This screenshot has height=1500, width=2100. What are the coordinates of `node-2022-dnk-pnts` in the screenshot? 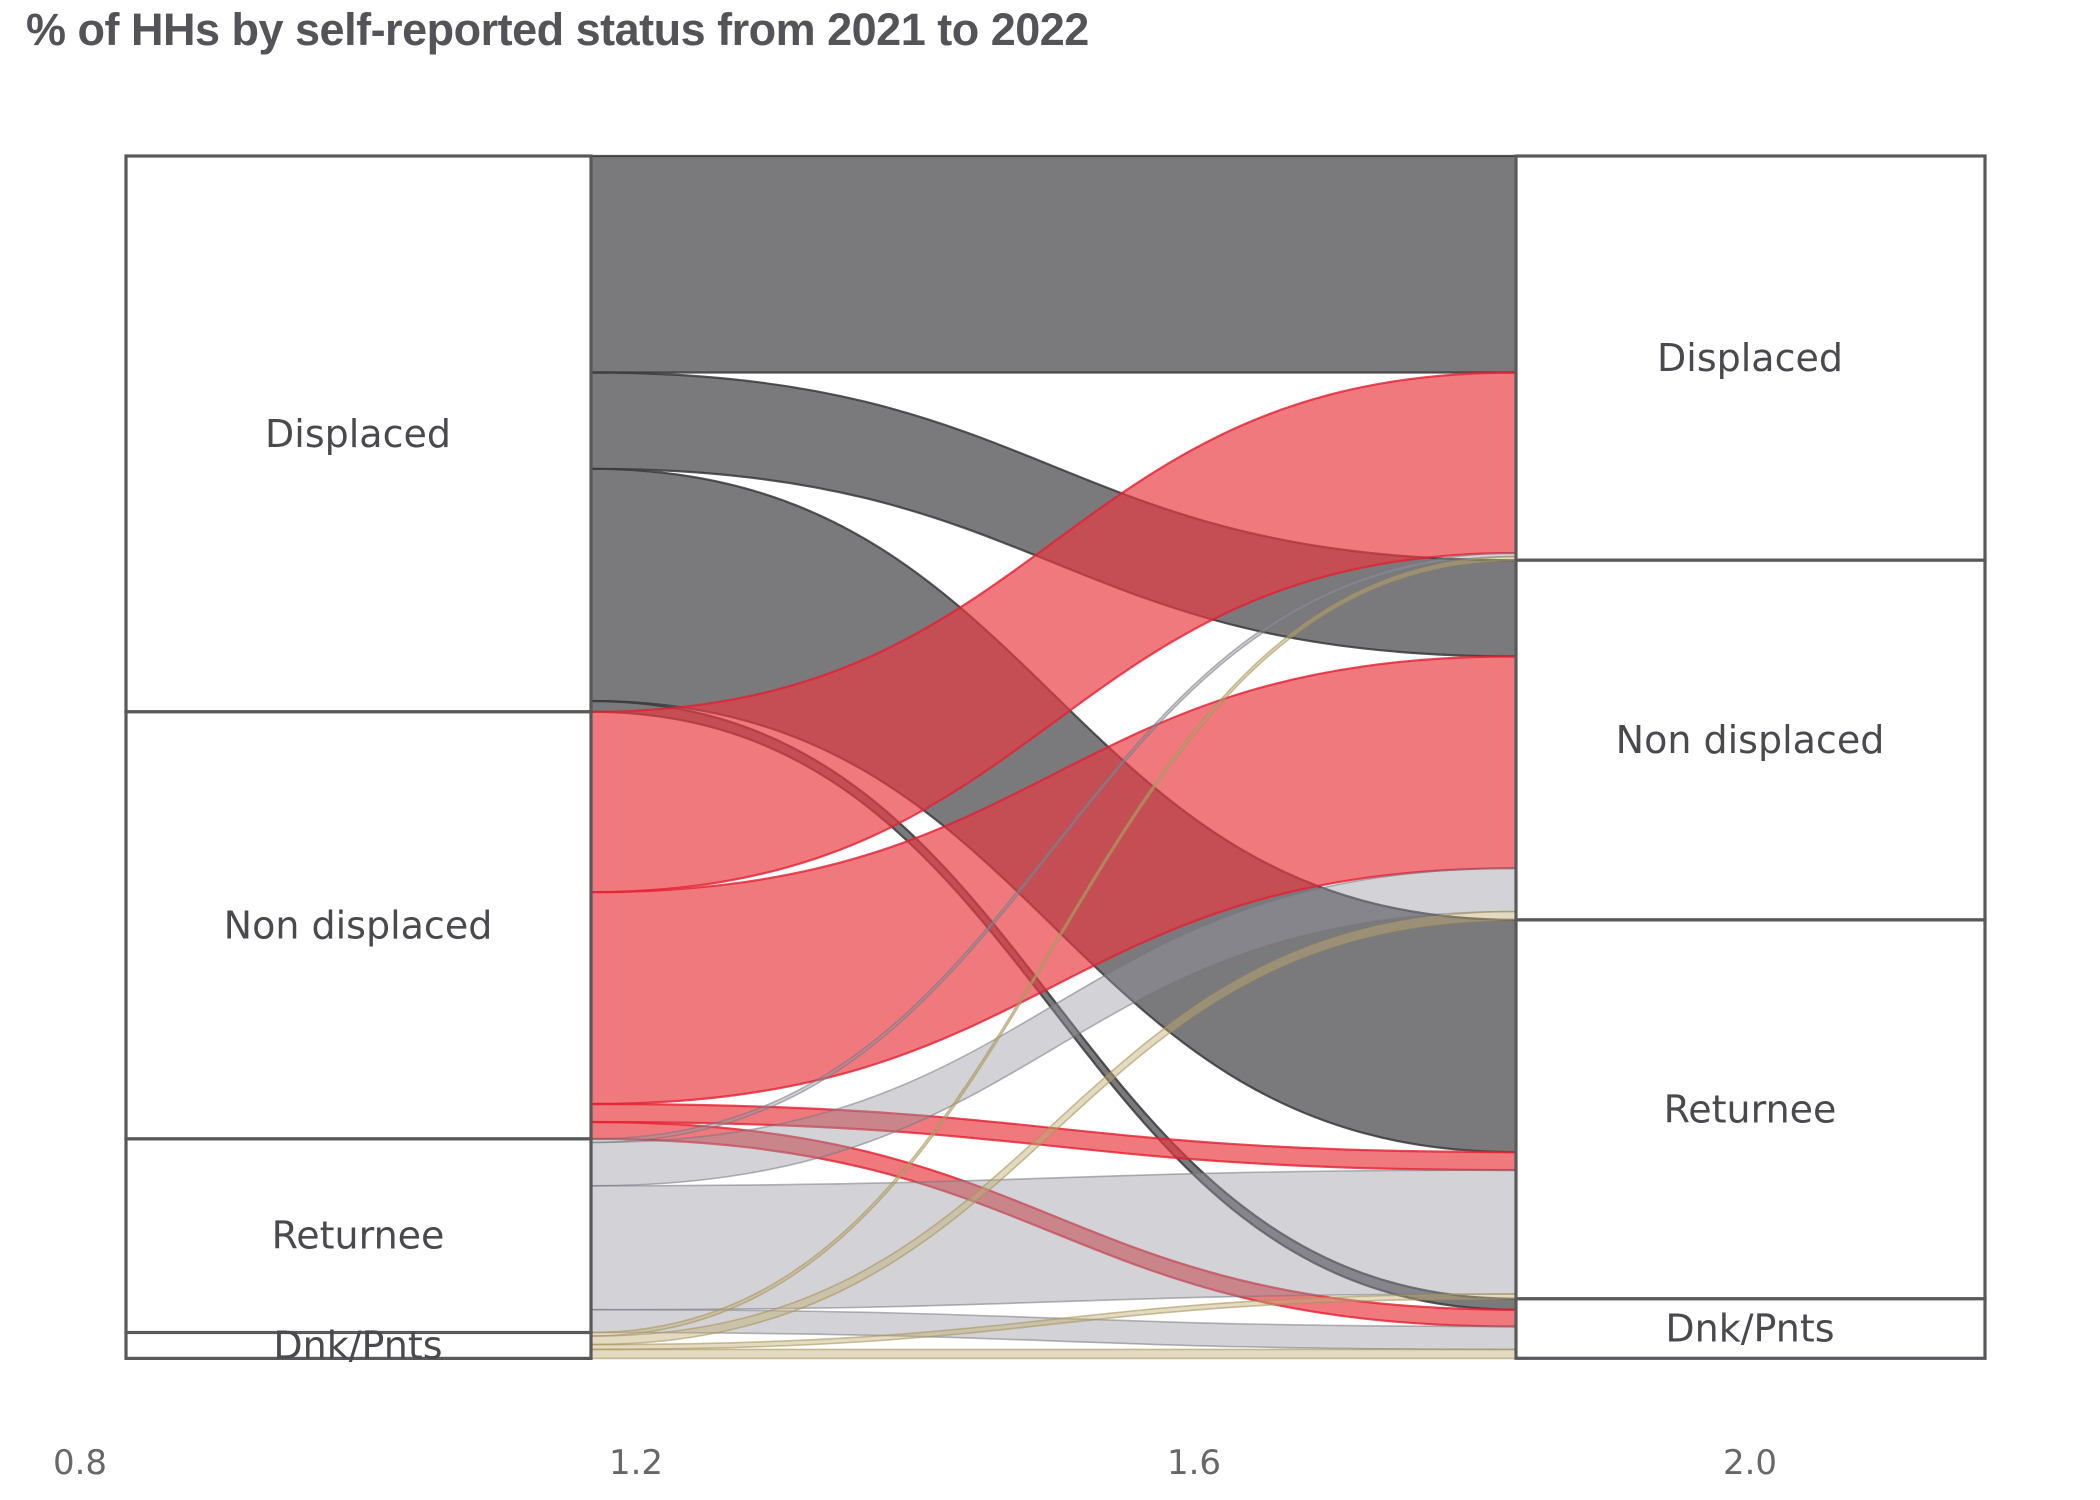 It's located at (1750, 1328).